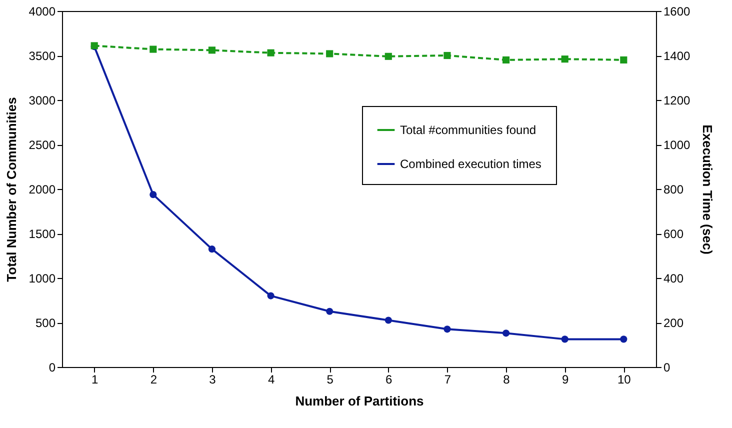  Describe the element at coordinates (42, 234) in the screenshot. I see `y-tick-label: 1500` at that location.